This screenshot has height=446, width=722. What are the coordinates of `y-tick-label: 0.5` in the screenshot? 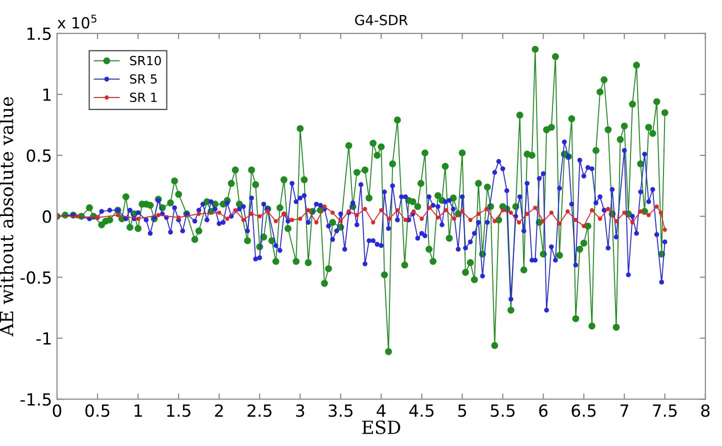 It's located at (38, 155).